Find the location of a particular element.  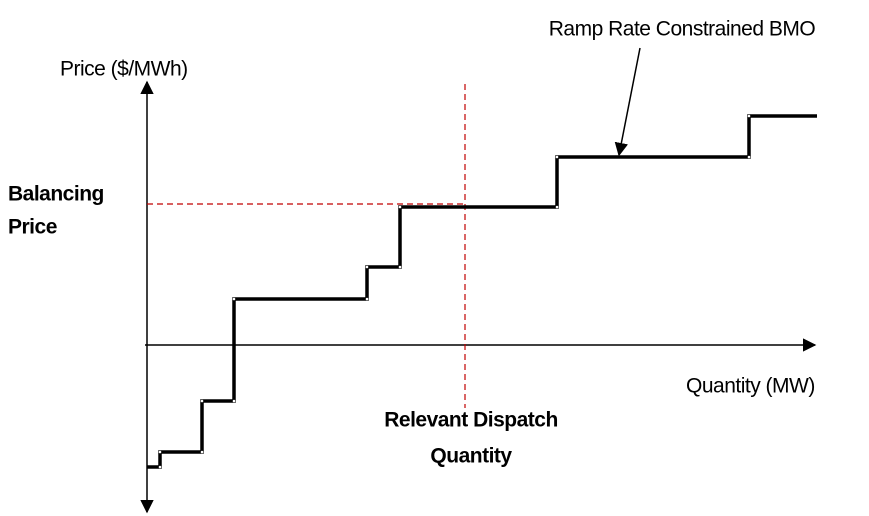

balancing-price-label: Balancing is located at coordinates (56, 194).